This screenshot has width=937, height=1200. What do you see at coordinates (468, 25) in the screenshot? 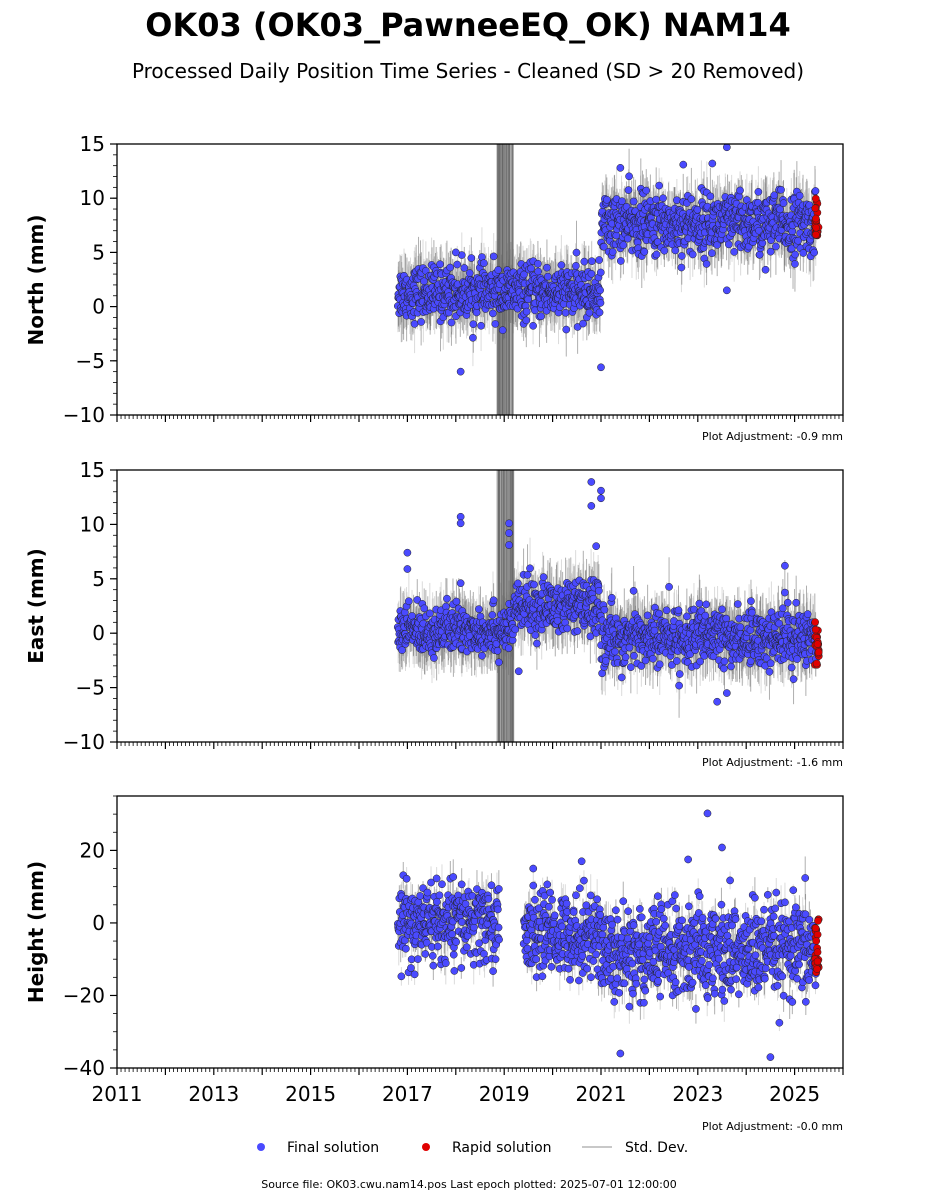
I see `figure-title: OK03 (OK03_PawneeEQ_OK) NAM14` at bounding box center [468, 25].